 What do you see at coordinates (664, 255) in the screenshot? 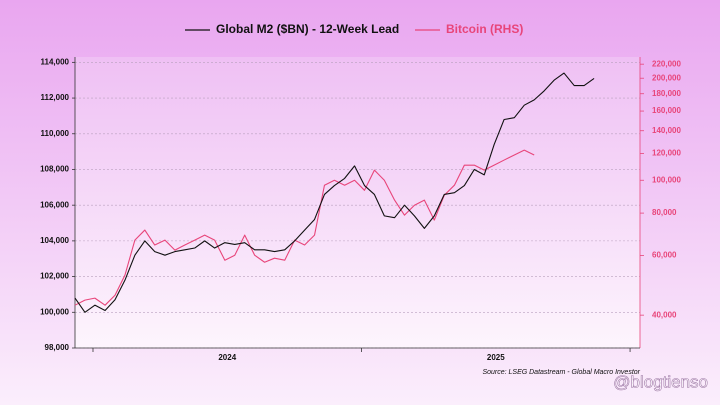
I see `y2-tick-label: 60,000` at bounding box center [664, 255].